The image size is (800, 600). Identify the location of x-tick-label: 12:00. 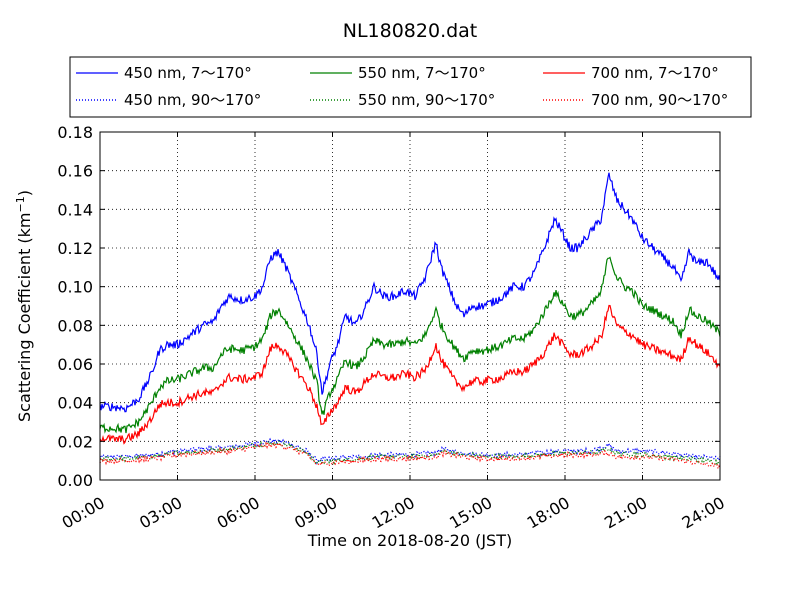
(393, 513).